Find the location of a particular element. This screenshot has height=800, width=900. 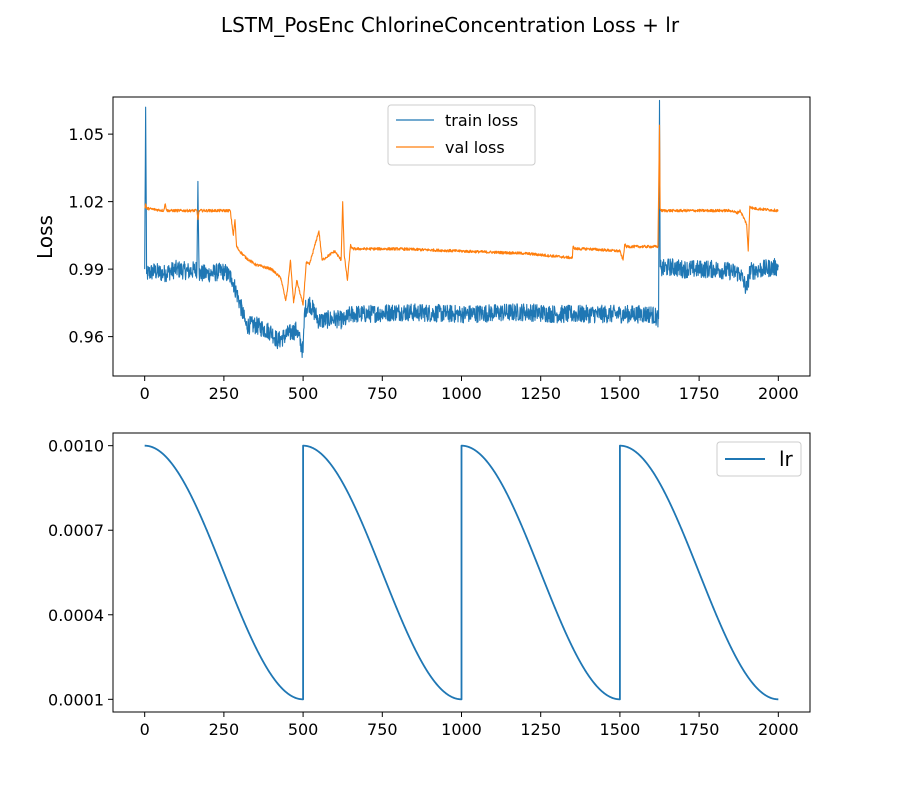

y-tick-label: 0.99 is located at coordinates (86, 269).